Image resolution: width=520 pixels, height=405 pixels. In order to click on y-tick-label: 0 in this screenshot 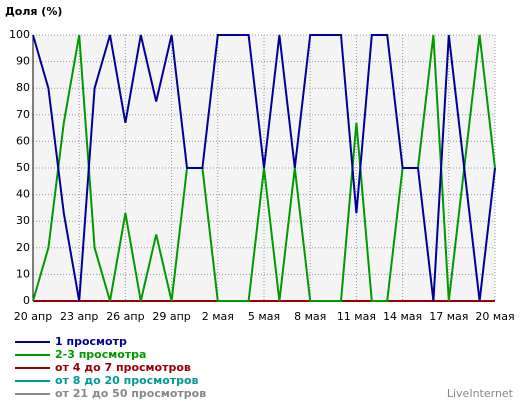, I will do `click(26, 300)`.